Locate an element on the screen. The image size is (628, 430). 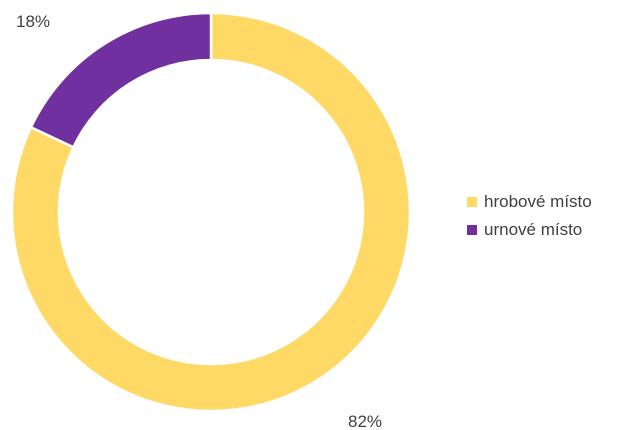
legend-item-urnove-misto: urnové místo is located at coordinates (529, 230).